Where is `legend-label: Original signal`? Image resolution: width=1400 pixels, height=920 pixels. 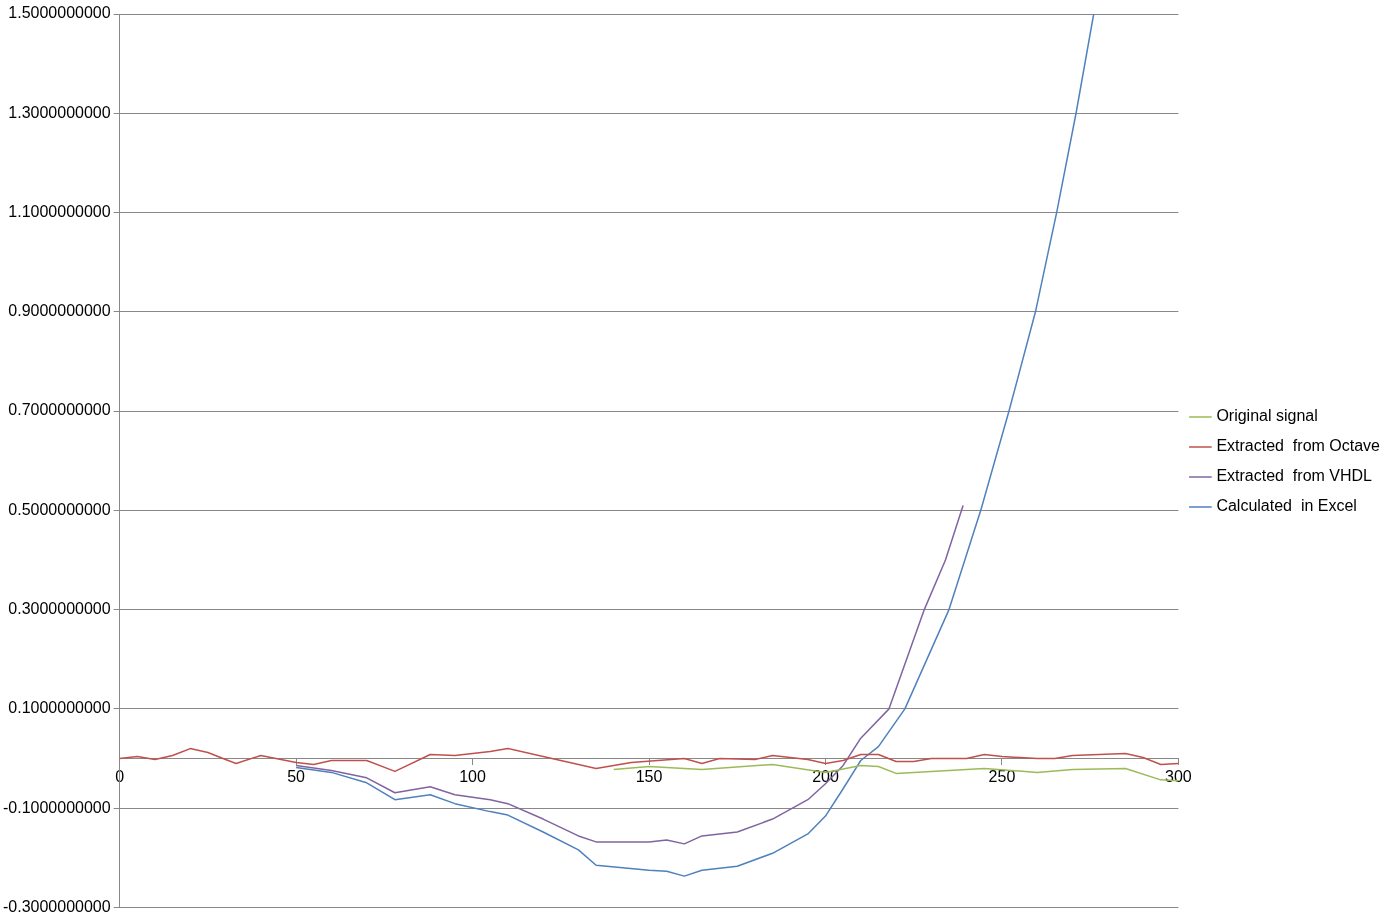
legend-label: Original signal is located at coordinates (1267, 416).